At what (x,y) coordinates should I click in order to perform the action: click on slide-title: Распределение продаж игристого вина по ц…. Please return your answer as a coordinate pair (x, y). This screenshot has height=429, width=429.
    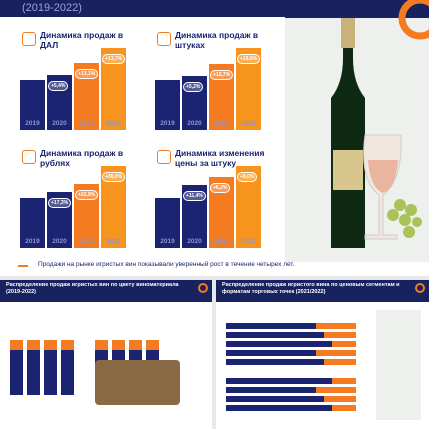
    Looking at the image, I should click on (311, 288).